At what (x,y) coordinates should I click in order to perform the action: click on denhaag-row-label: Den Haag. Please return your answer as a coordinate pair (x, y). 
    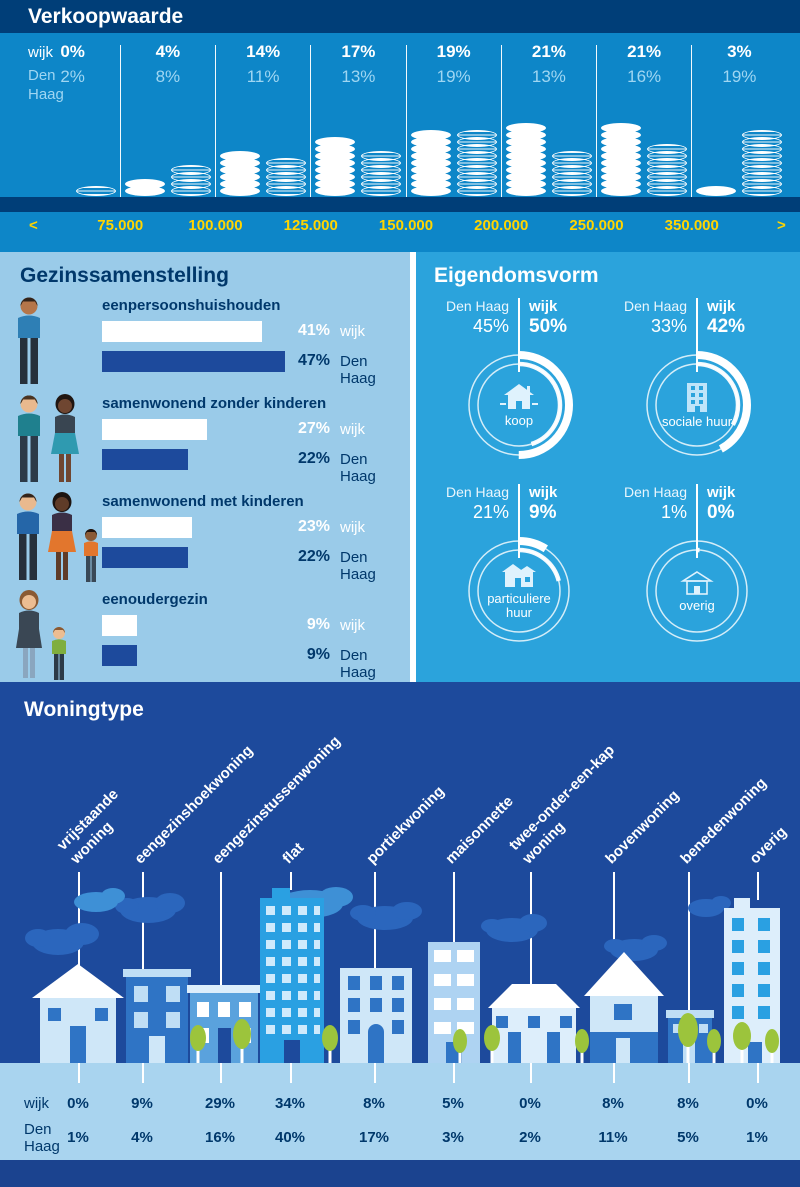
    Looking at the image, I should click on (46, 85).